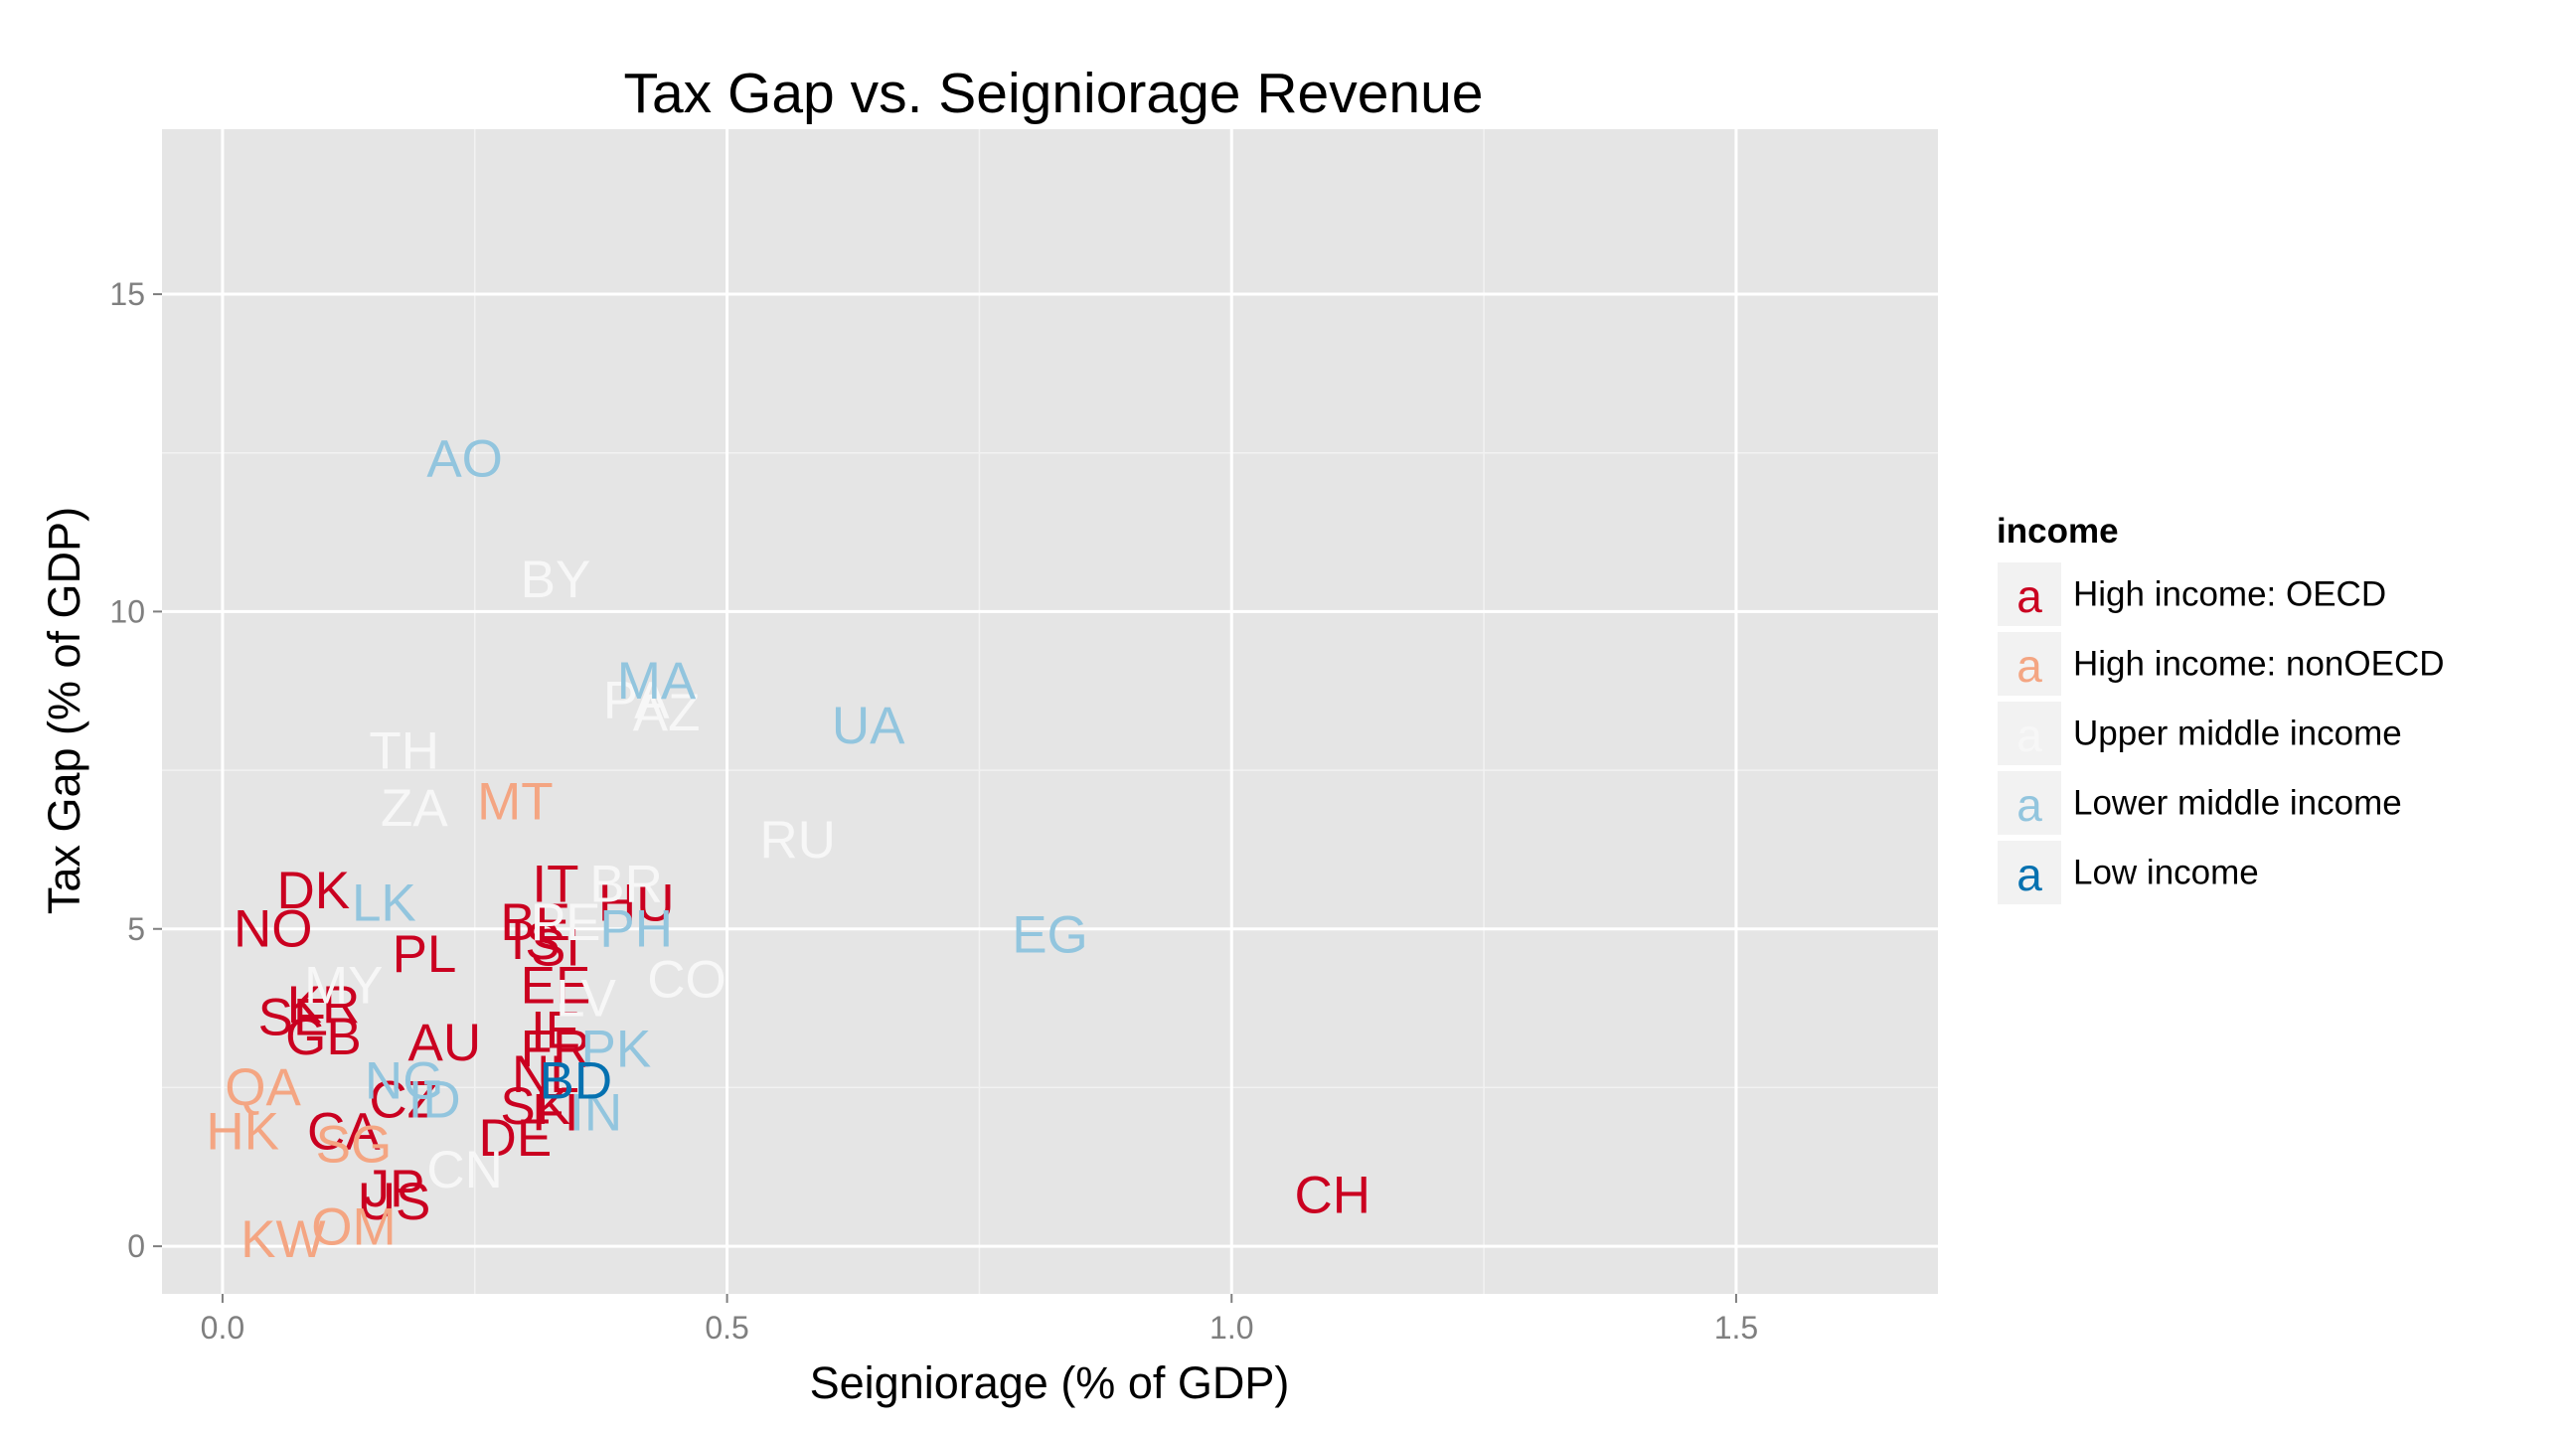 The image size is (2576, 1431). I want to click on point-label-pa: PA, so click(636, 700).